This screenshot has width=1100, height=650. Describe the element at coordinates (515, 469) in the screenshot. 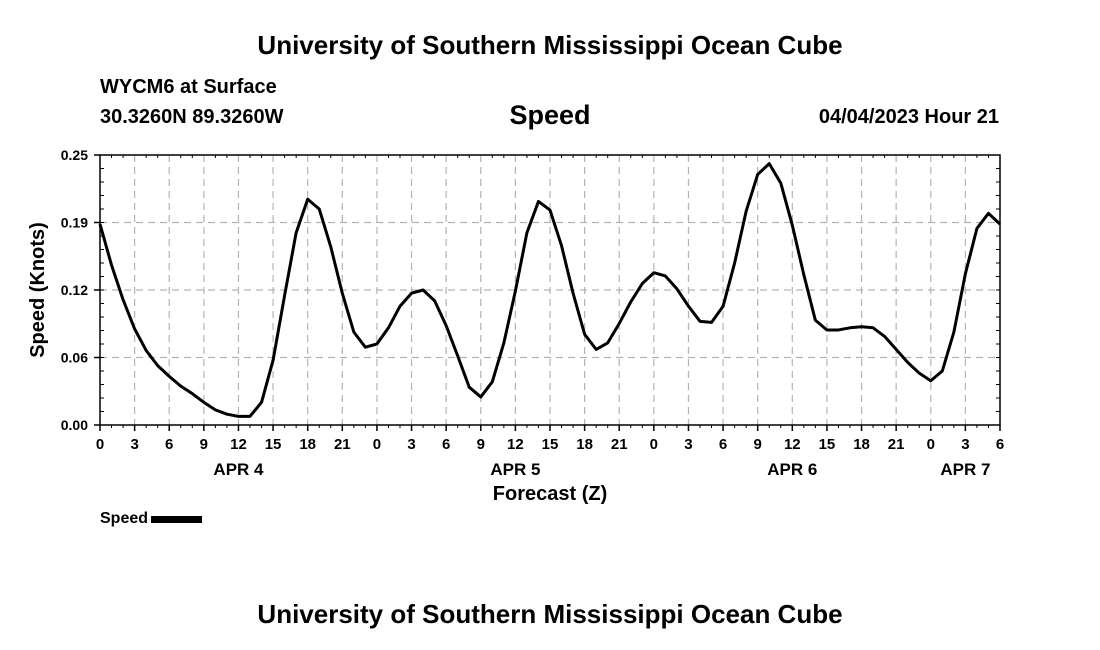

I see `day-label: APR 5` at that location.